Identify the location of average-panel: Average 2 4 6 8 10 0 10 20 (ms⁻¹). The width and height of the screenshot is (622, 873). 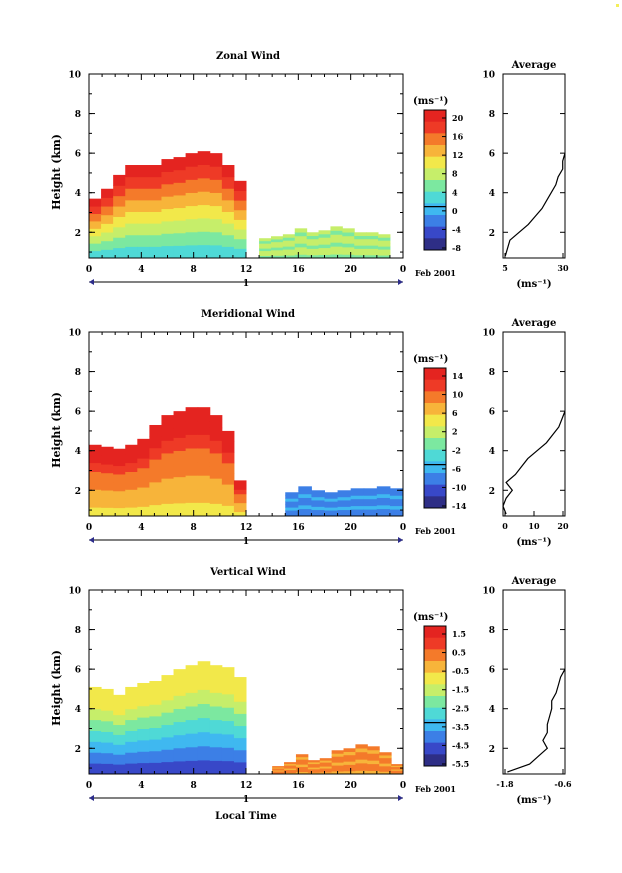
(525, 433).